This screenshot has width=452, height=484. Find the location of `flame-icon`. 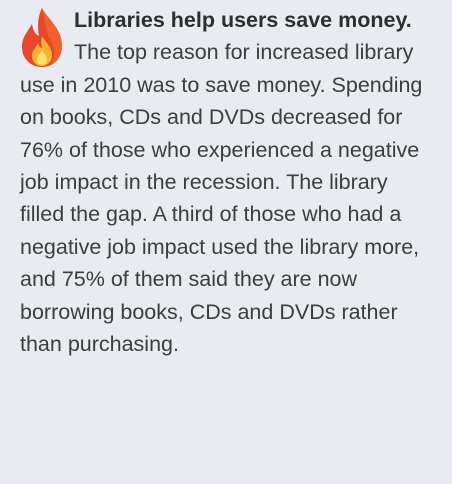

flame-icon is located at coordinates (42, 37).